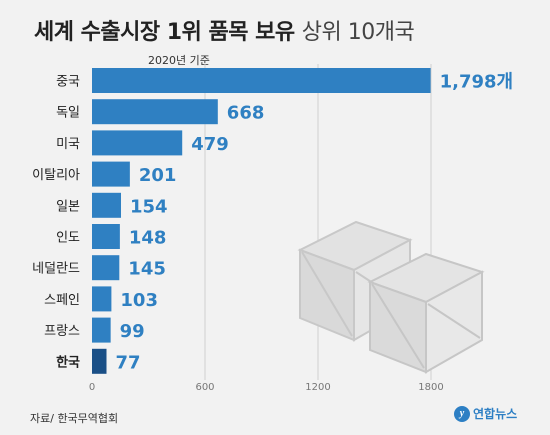  What do you see at coordinates (495, 414) in the screenshot?
I see `logo-text: 연합뉴스` at bounding box center [495, 414].